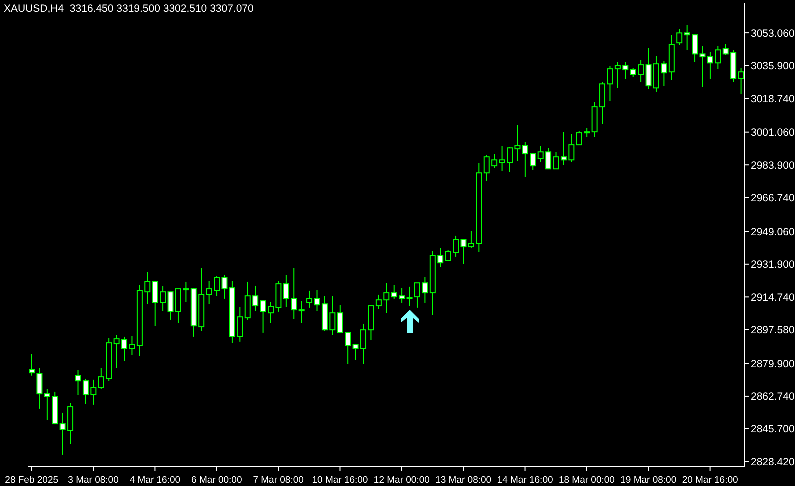  What do you see at coordinates (773, 462) in the screenshot?
I see `y-tick-label: 2828.420` at bounding box center [773, 462].